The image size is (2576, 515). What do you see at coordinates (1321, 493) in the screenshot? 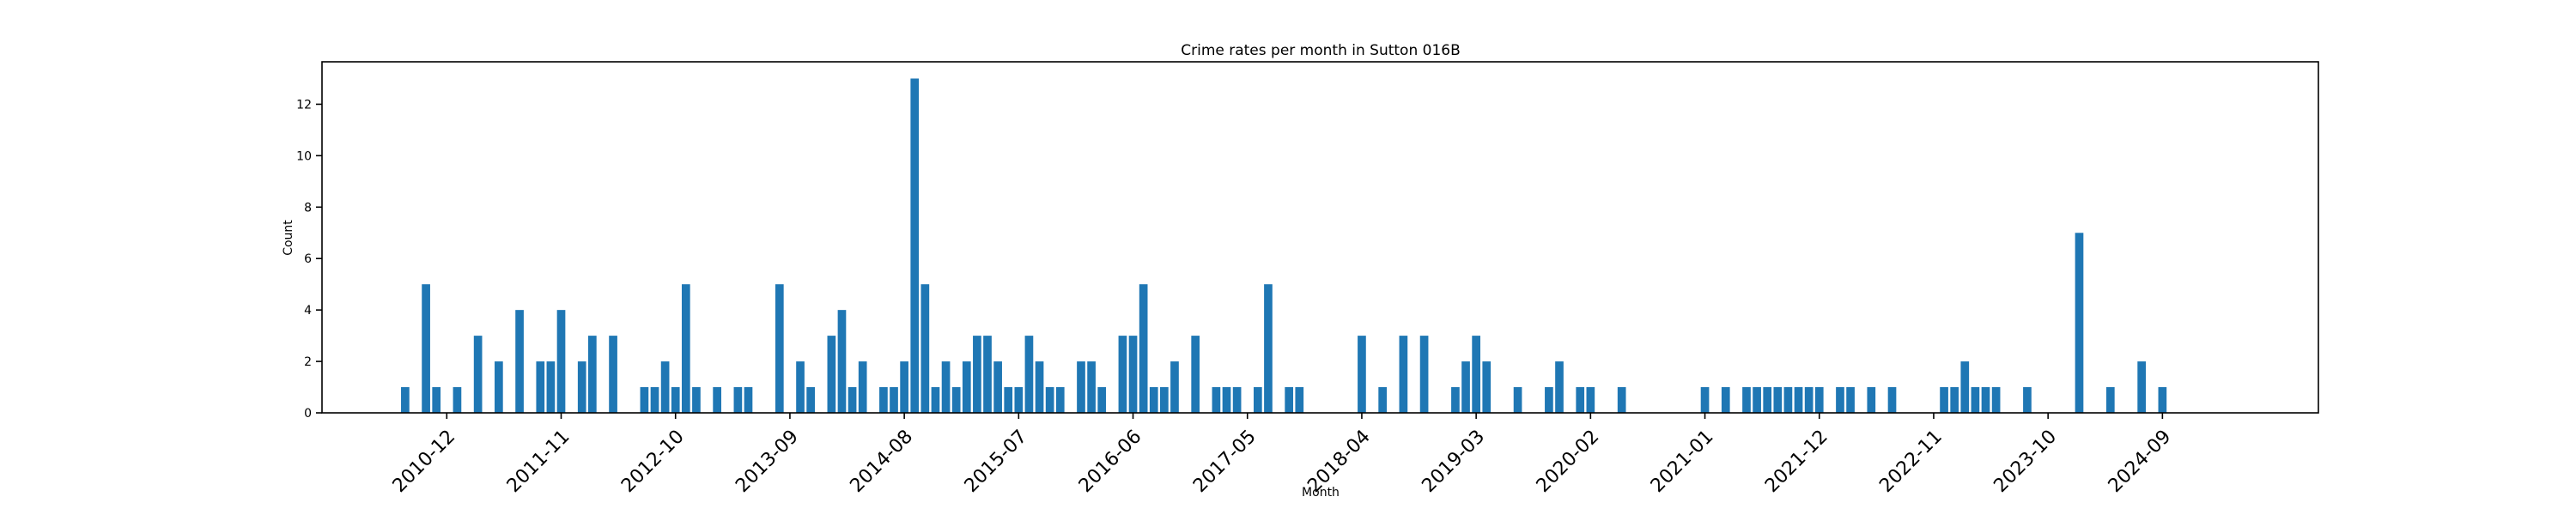
I see `x-axis-label: Month` at bounding box center [1321, 493].